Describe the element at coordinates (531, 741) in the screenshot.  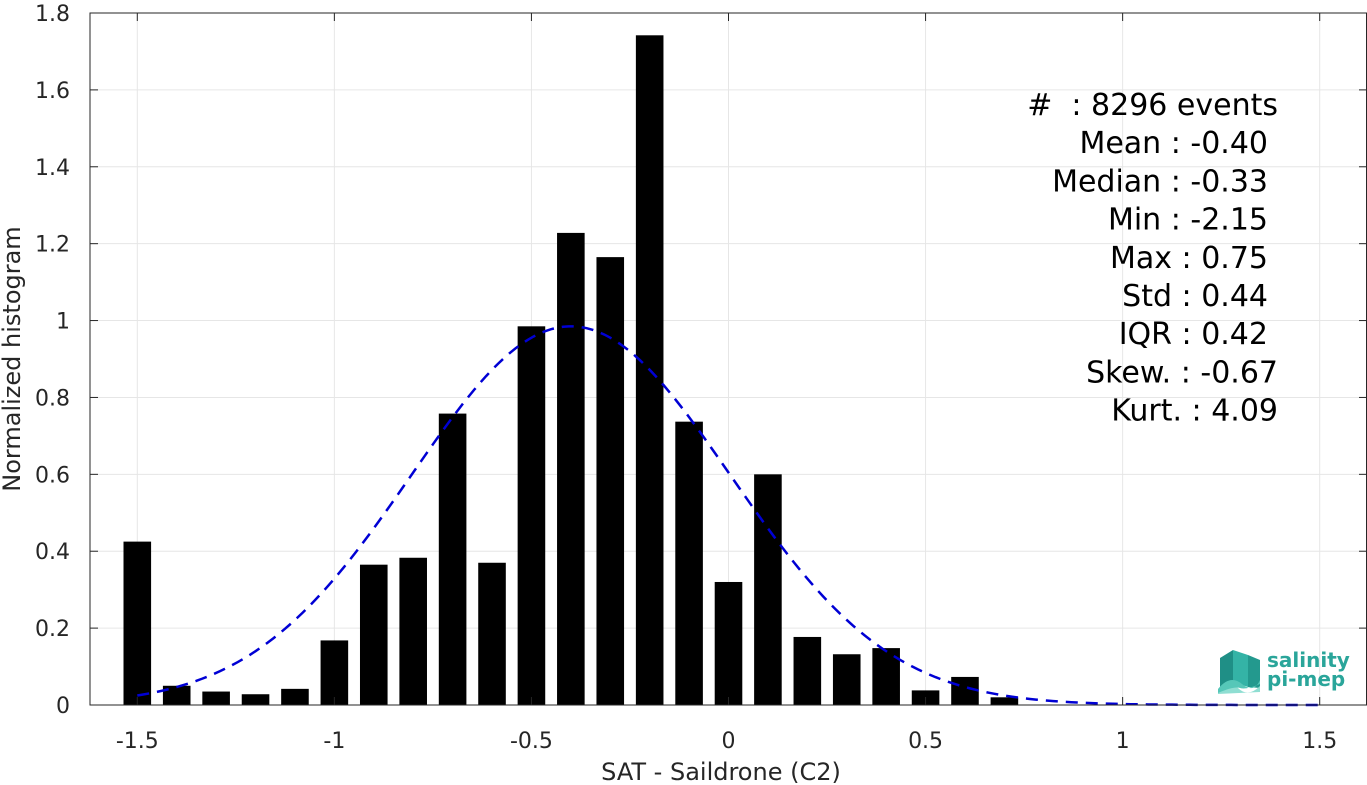
I see `x-tick-label: -0.5` at that location.